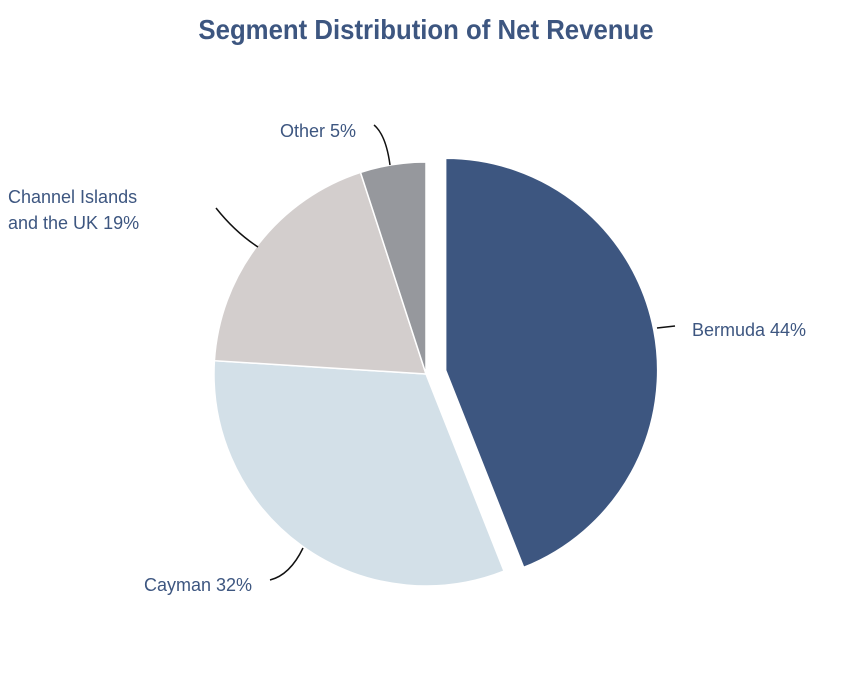  Describe the element at coordinates (237, 227) in the screenshot. I see `leader-line-channel-islands-and-the-uk` at that location.